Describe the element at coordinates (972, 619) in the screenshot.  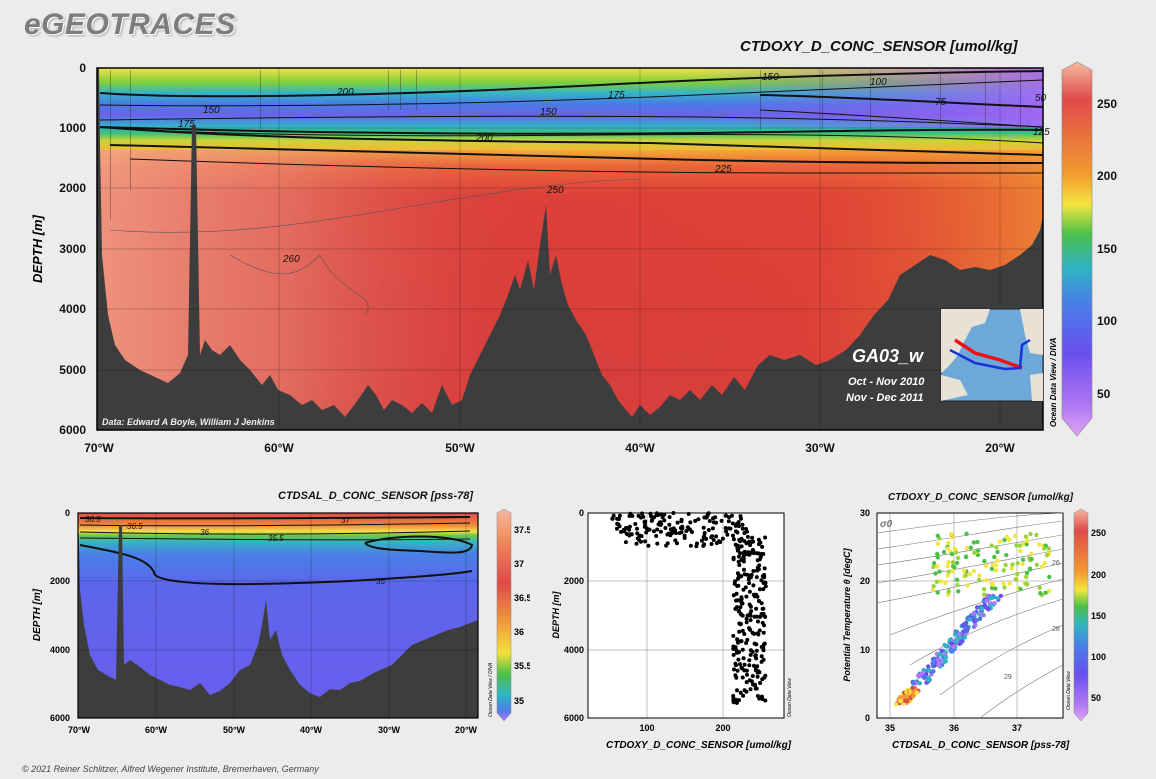
I see `ts-points` at that location.